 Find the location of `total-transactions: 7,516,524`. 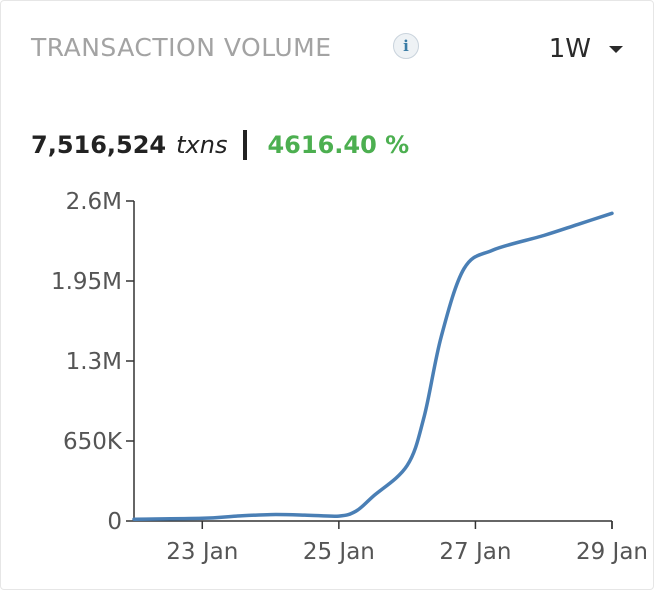

total-transactions: 7,516,524 is located at coordinates (99, 145).